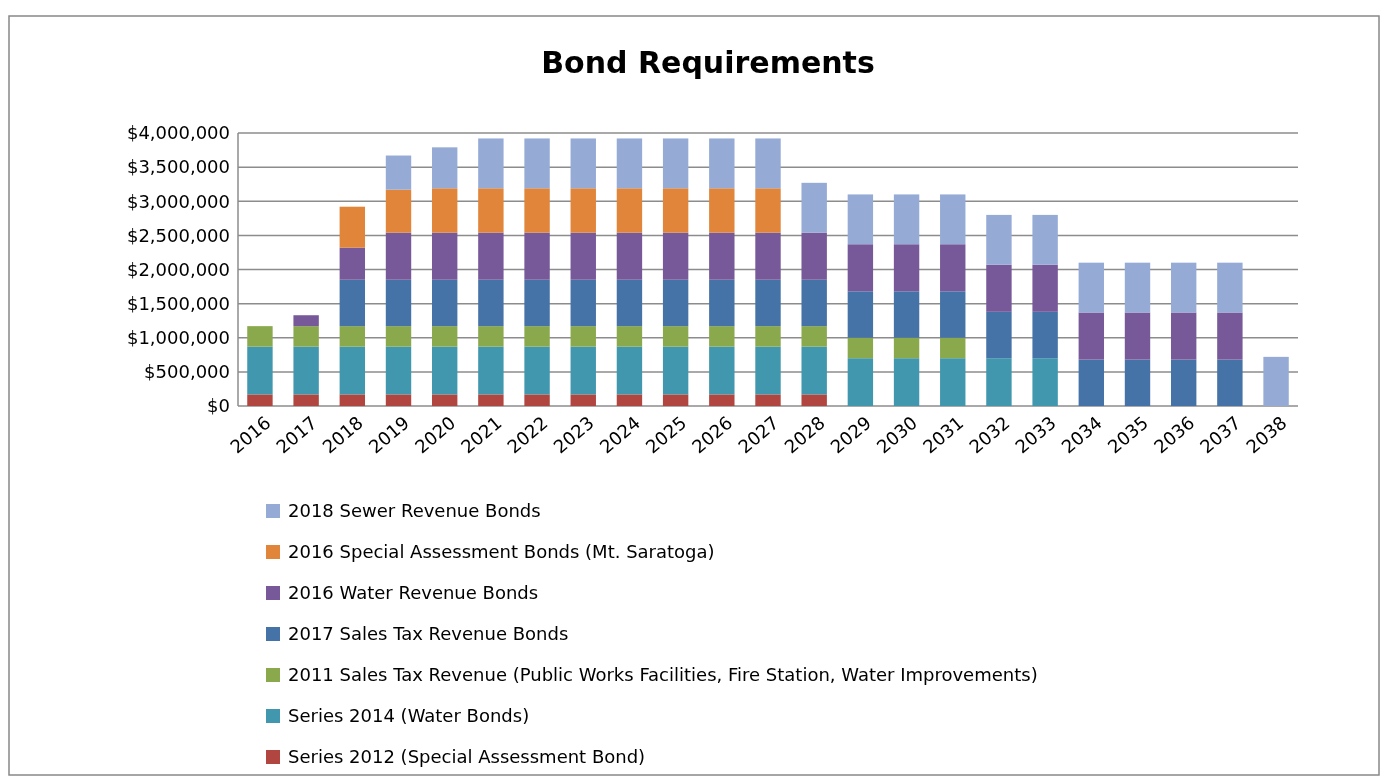 This screenshot has height=776, width=1388. Describe the element at coordinates (178, 201) in the screenshot. I see `y-tick-label: $3,000,000` at that location.